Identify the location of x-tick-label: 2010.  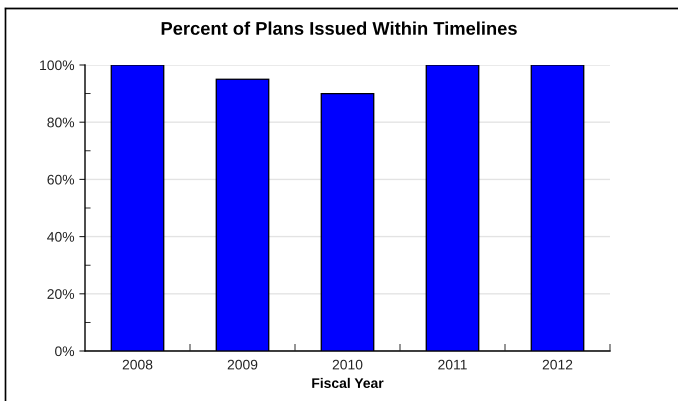
(347, 365).